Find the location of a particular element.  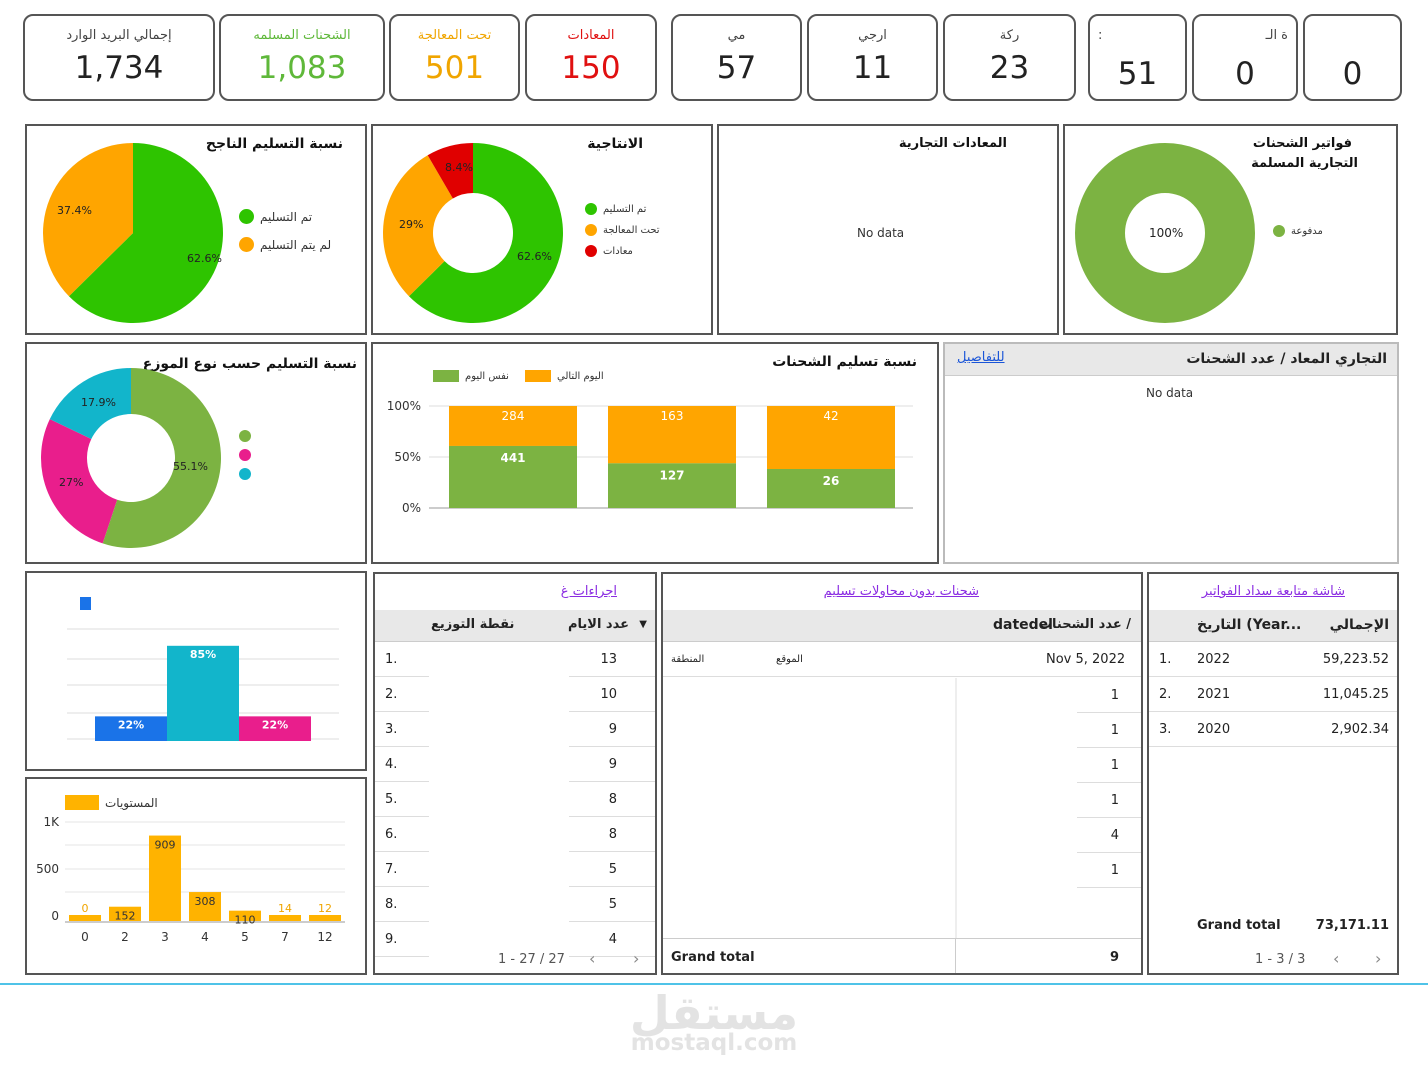

productivity-donut: 62.6% 29% 8.4% is located at coordinates (479, 235).